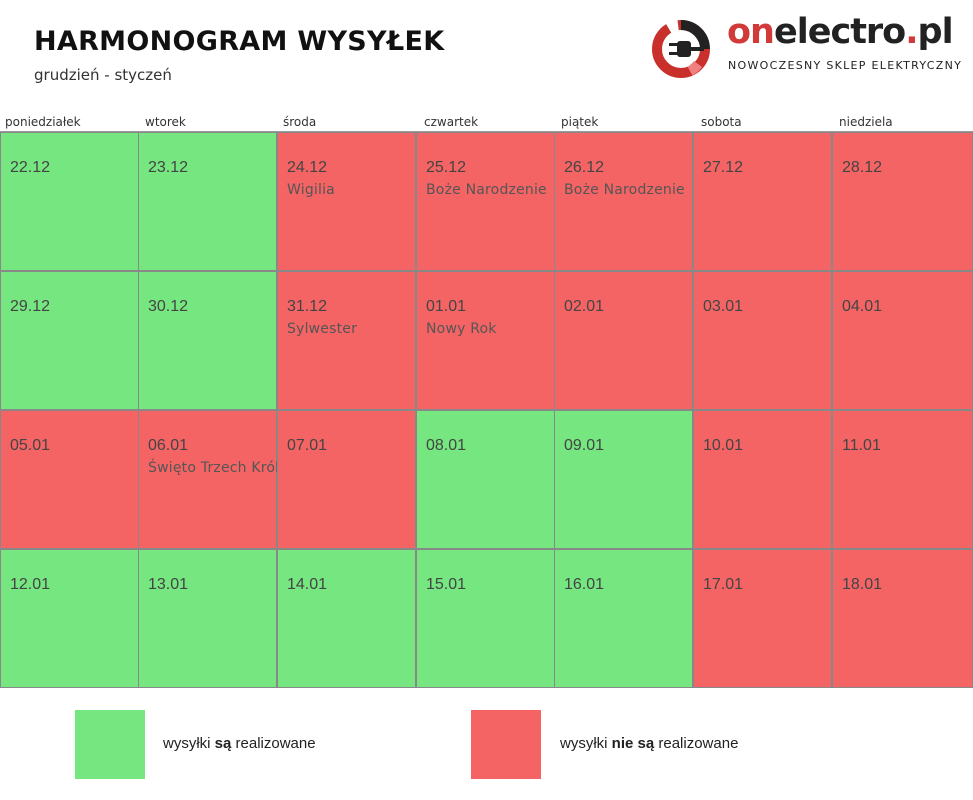  What do you see at coordinates (210, 479) in the screenshot?
I see `calendar-day-cell: 06.01 Święto Trzech Króli` at bounding box center [210, 479].